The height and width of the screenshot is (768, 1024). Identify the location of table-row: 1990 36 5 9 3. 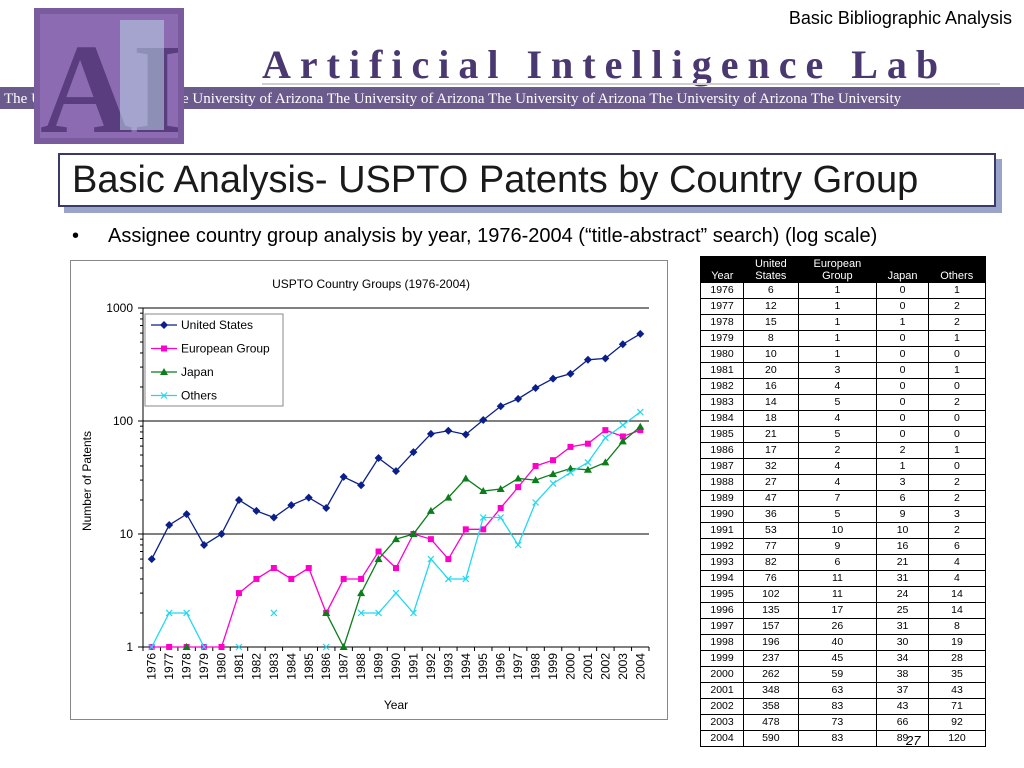
(843, 514).